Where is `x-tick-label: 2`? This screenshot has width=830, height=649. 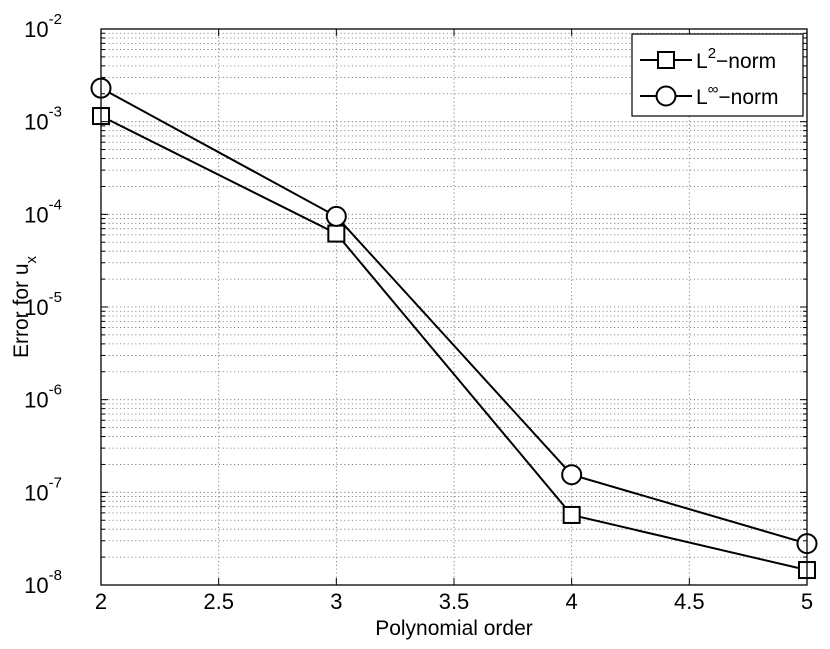
x-tick-label: 2 is located at coordinates (101, 601).